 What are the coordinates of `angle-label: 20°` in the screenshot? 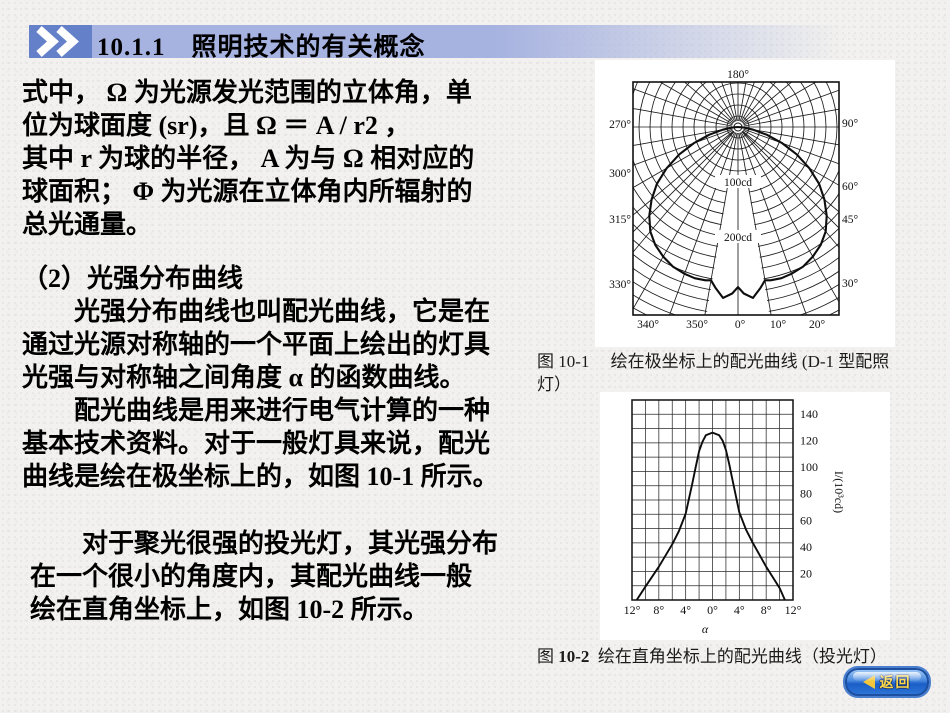 It's located at (817, 325).